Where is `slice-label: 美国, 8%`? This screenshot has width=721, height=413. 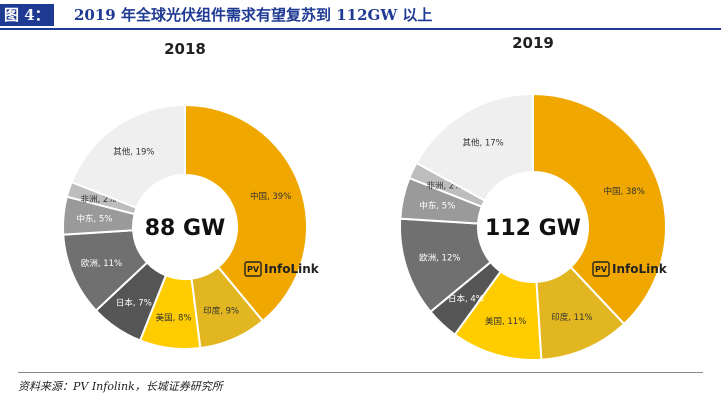 slice-label: 美国, 8% is located at coordinates (174, 317).